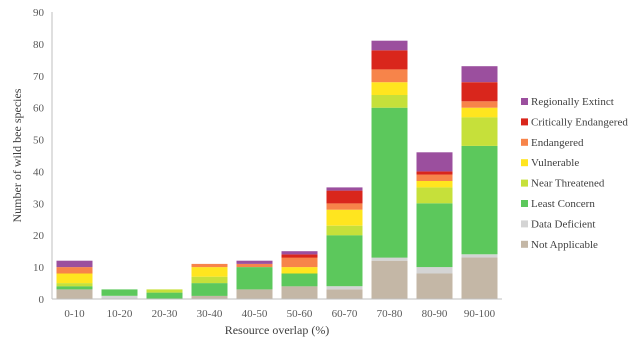  I want to click on legend-label: Least Concern, so click(563, 204).